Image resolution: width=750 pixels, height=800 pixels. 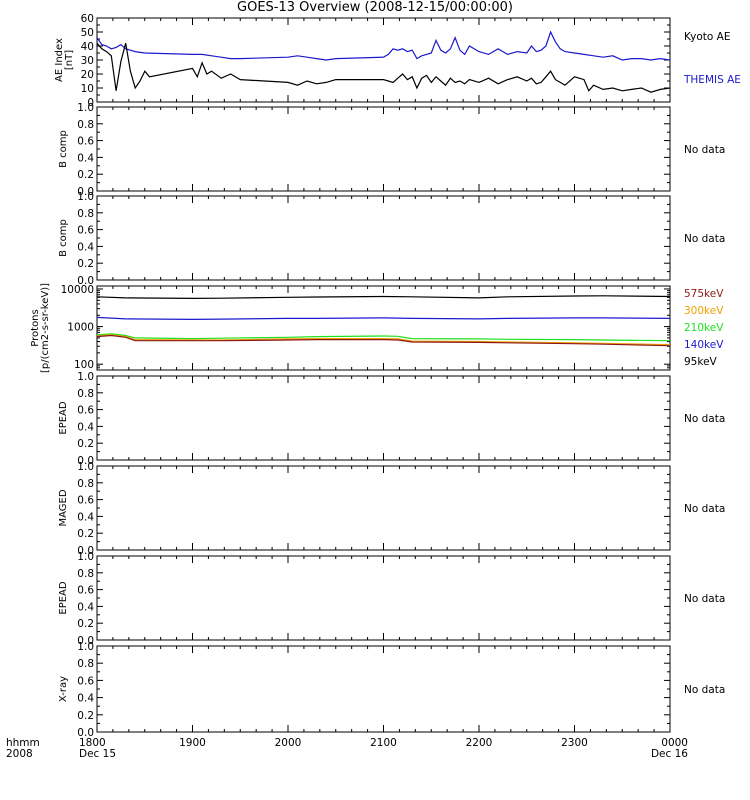 I want to click on y-tick-label: 1000, so click(x=80, y=328).